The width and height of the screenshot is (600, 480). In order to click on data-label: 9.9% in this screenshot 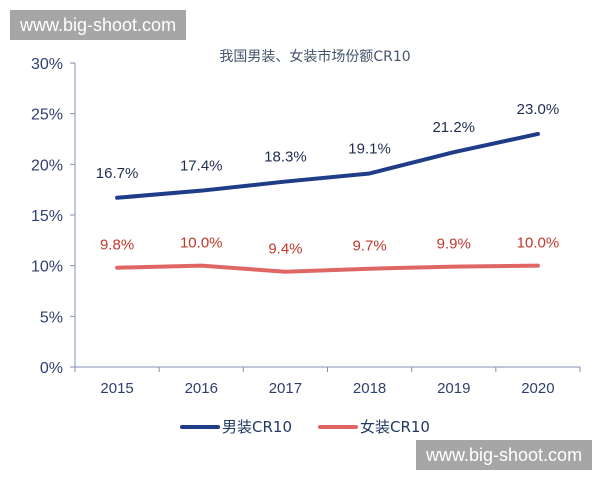, I will do `click(454, 244)`.